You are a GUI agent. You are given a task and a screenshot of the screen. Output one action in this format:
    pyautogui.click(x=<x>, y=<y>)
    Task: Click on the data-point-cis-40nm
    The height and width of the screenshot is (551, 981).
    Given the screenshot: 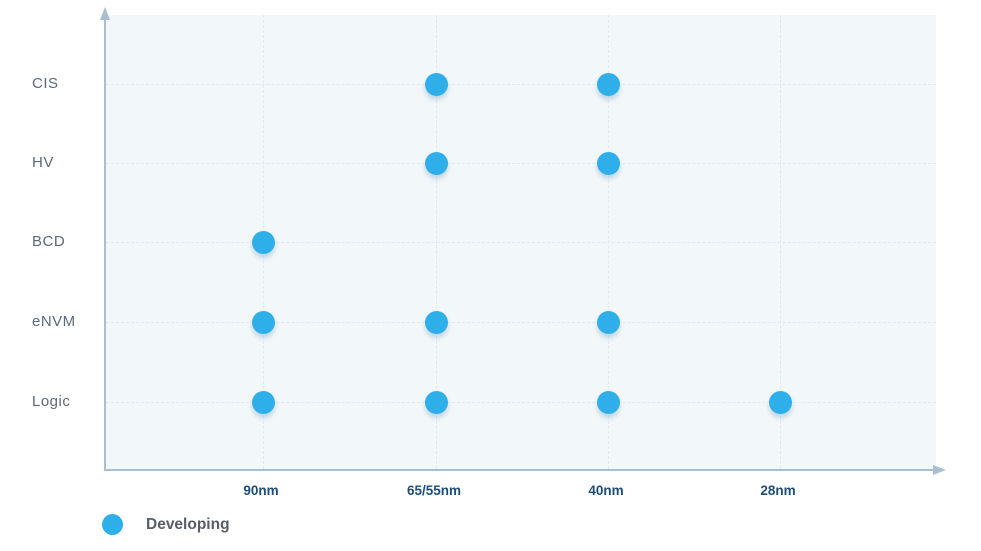 What is the action you would take?
    pyautogui.click(x=608, y=84)
    